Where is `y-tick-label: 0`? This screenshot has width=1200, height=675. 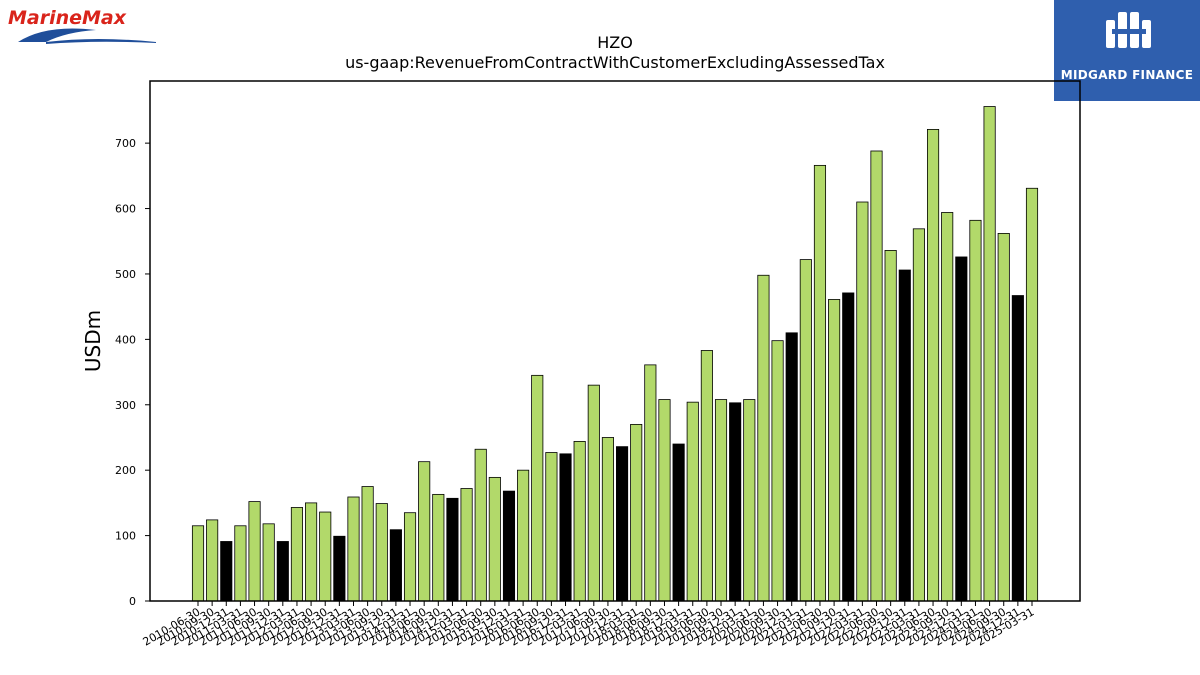
y-tick-label: 0 is located at coordinates (132, 601).